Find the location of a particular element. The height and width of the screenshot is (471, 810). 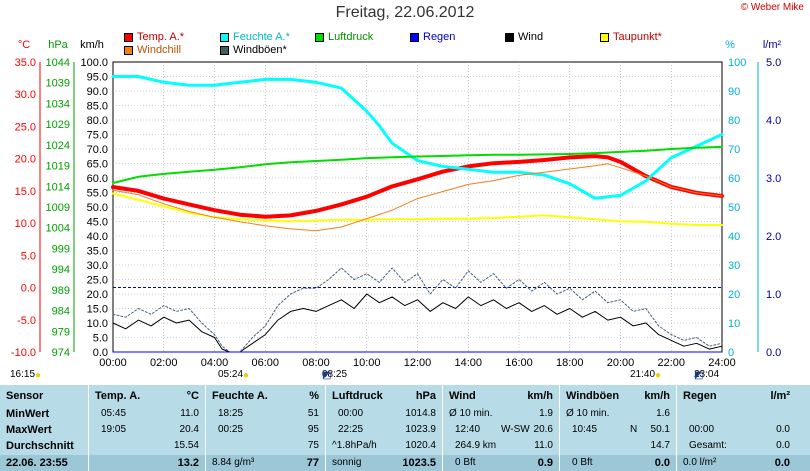

moonrise: ◩ 08:25 is located at coordinates (335, 375).